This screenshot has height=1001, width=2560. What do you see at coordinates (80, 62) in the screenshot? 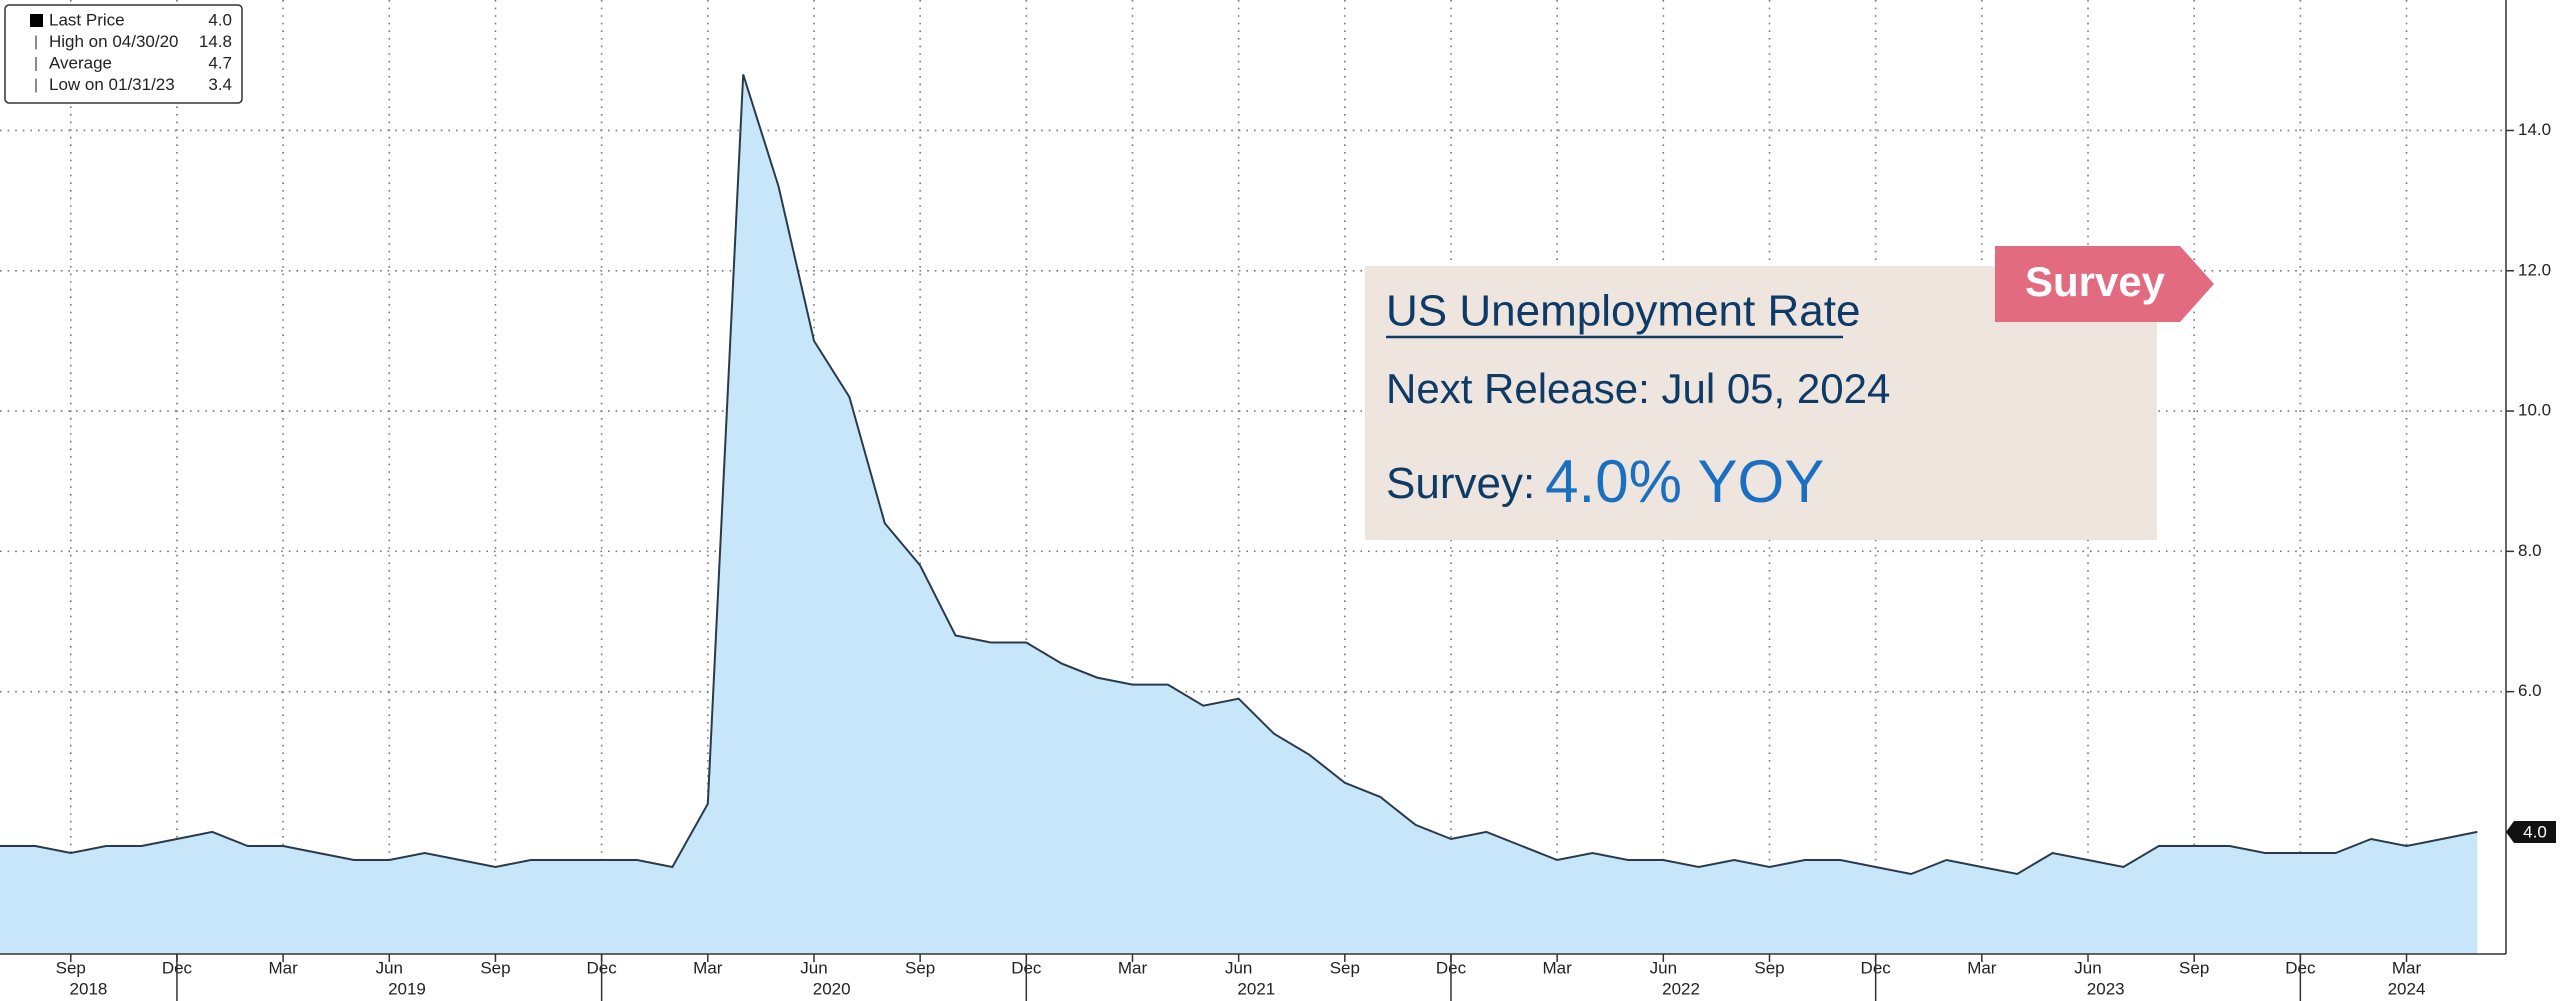
I see `legend-name: Average` at bounding box center [80, 62].